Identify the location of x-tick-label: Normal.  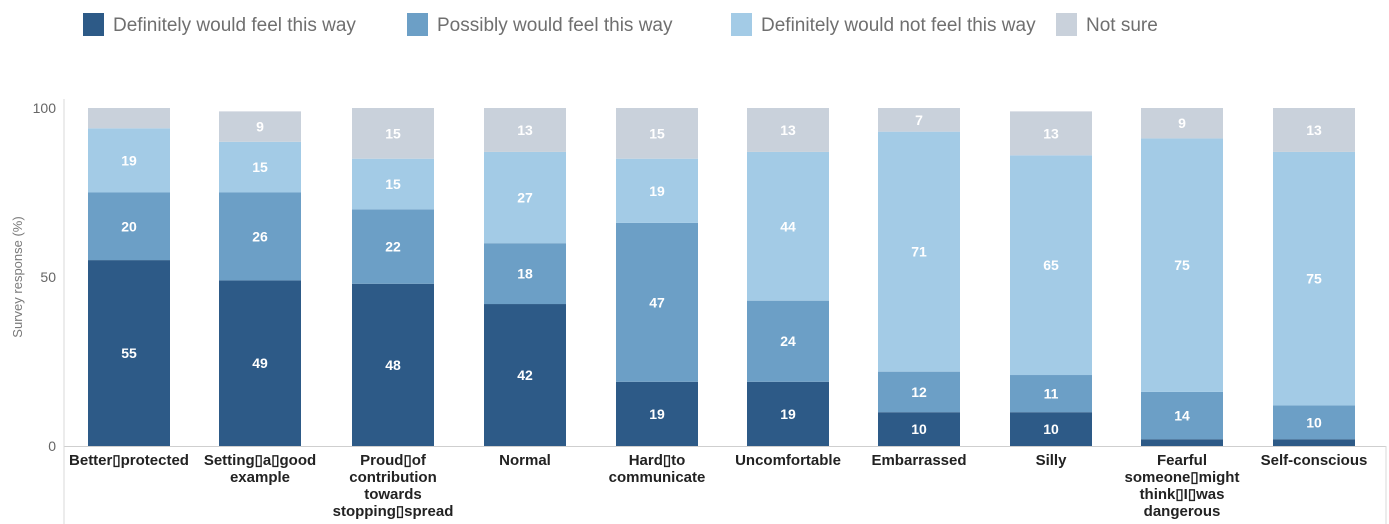
(525, 460).